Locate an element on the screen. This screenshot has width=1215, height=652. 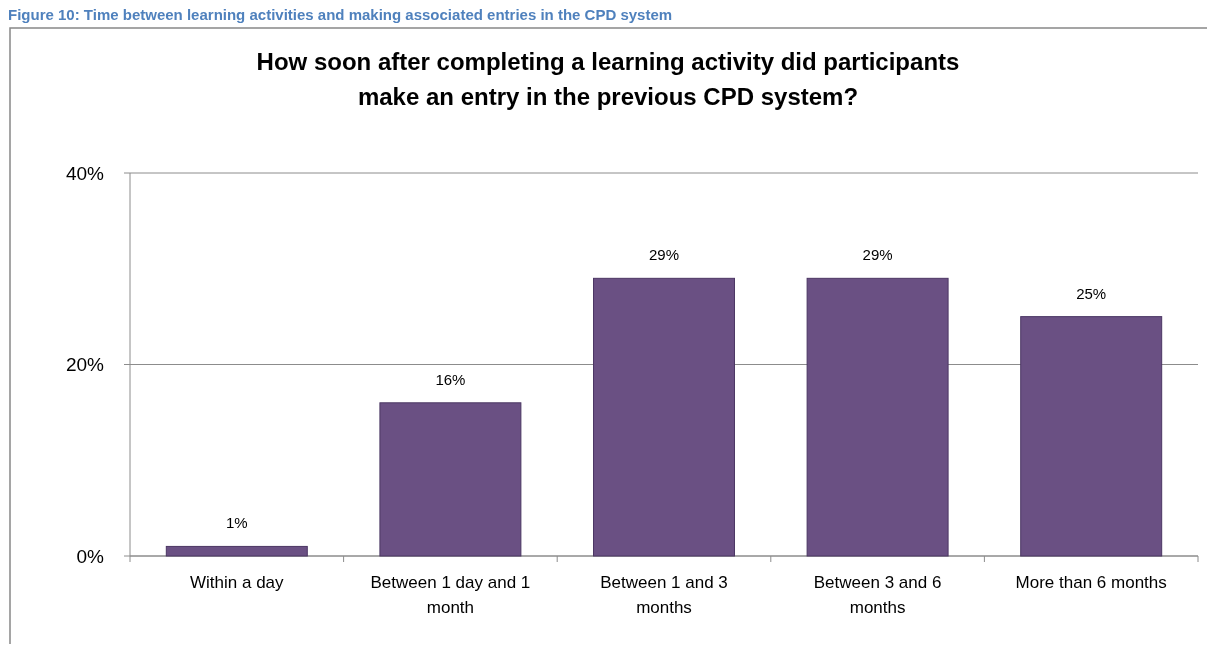
y-tick-label: 0% is located at coordinates (90, 556).